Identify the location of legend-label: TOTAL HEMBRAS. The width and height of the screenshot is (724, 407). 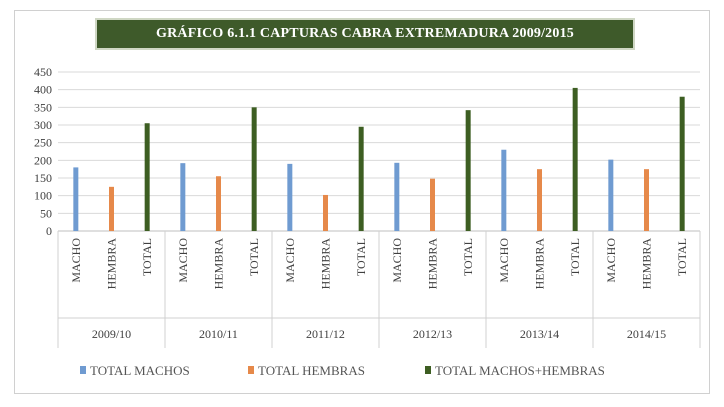
(311, 370).